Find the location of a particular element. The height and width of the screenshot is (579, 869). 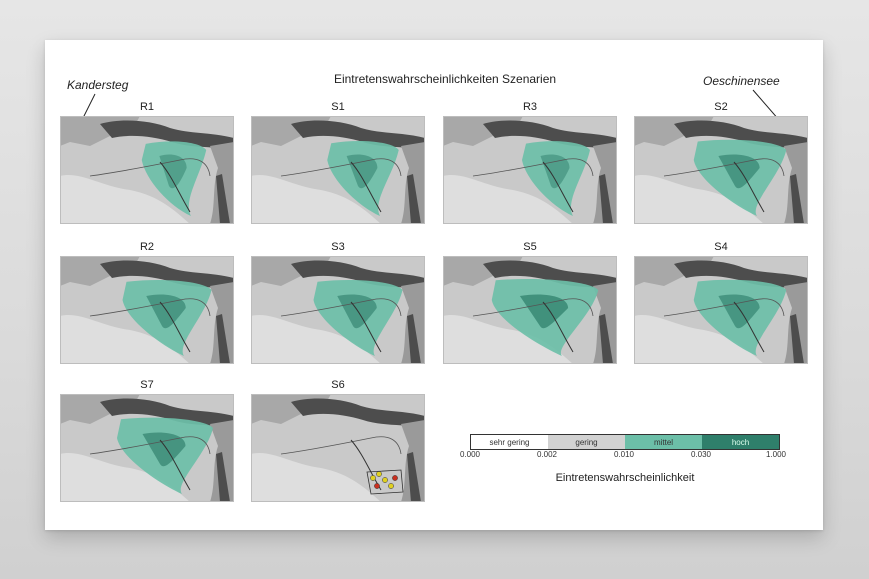

event-area-outline is located at coordinates (385, 482).